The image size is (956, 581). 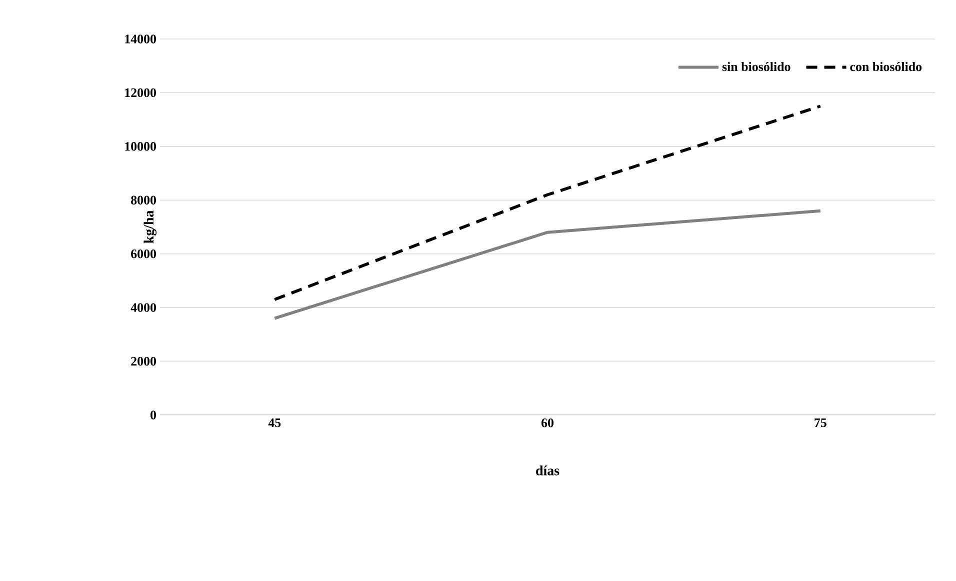 What do you see at coordinates (140, 39) in the screenshot?
I see `y-tick-label: 14000` at bounding box center [140, 39].